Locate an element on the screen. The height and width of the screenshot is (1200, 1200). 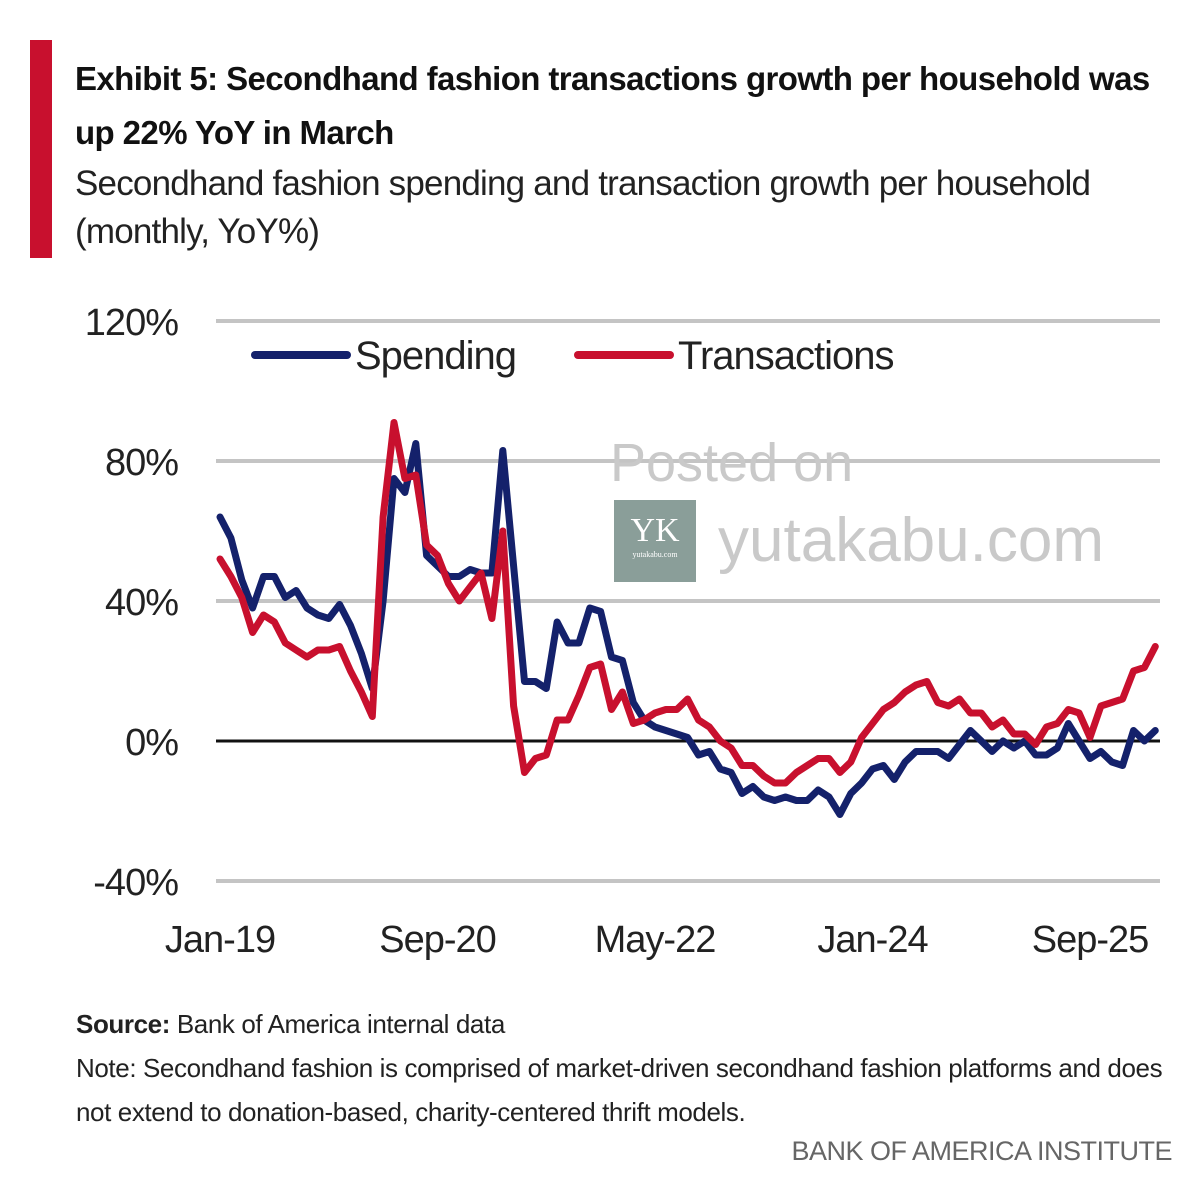
legend-label-transactions: Transactions is located at coordinates (786, 356).